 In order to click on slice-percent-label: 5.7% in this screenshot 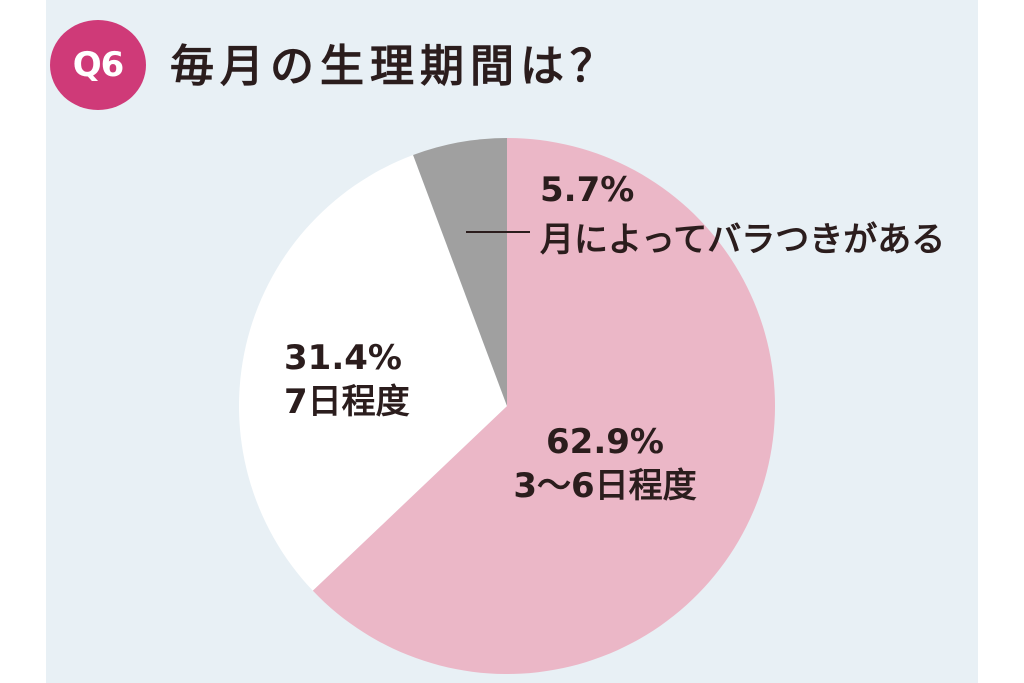, I will do `click(587, 190)`.